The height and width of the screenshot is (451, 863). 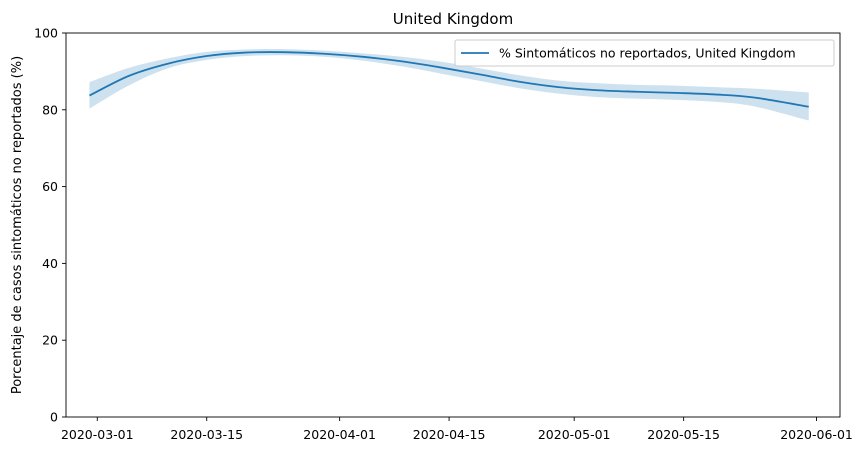 I want to click on x-tick-label: 2020-03-15, so click(x=206, y=434).